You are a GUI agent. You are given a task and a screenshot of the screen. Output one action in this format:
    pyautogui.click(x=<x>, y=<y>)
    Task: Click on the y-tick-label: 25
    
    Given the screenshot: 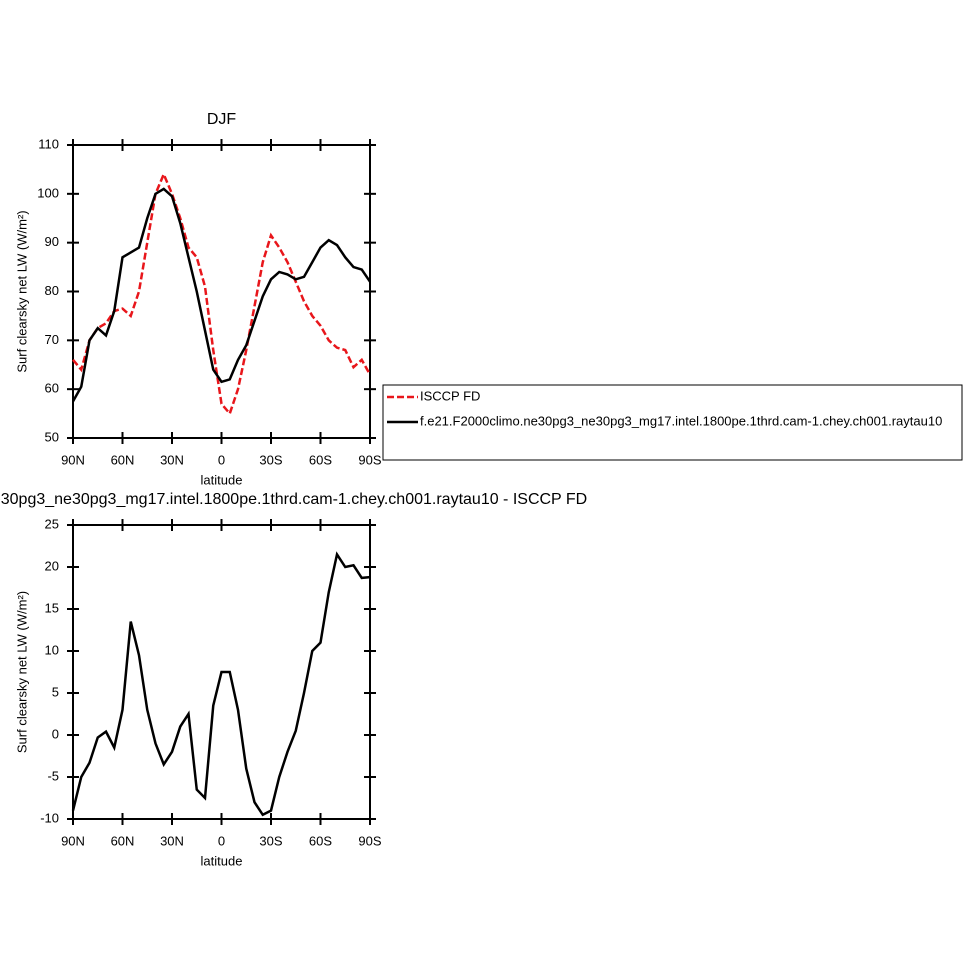 What is the action you would take?
    pyautogui.click(x=52, y=523)
    